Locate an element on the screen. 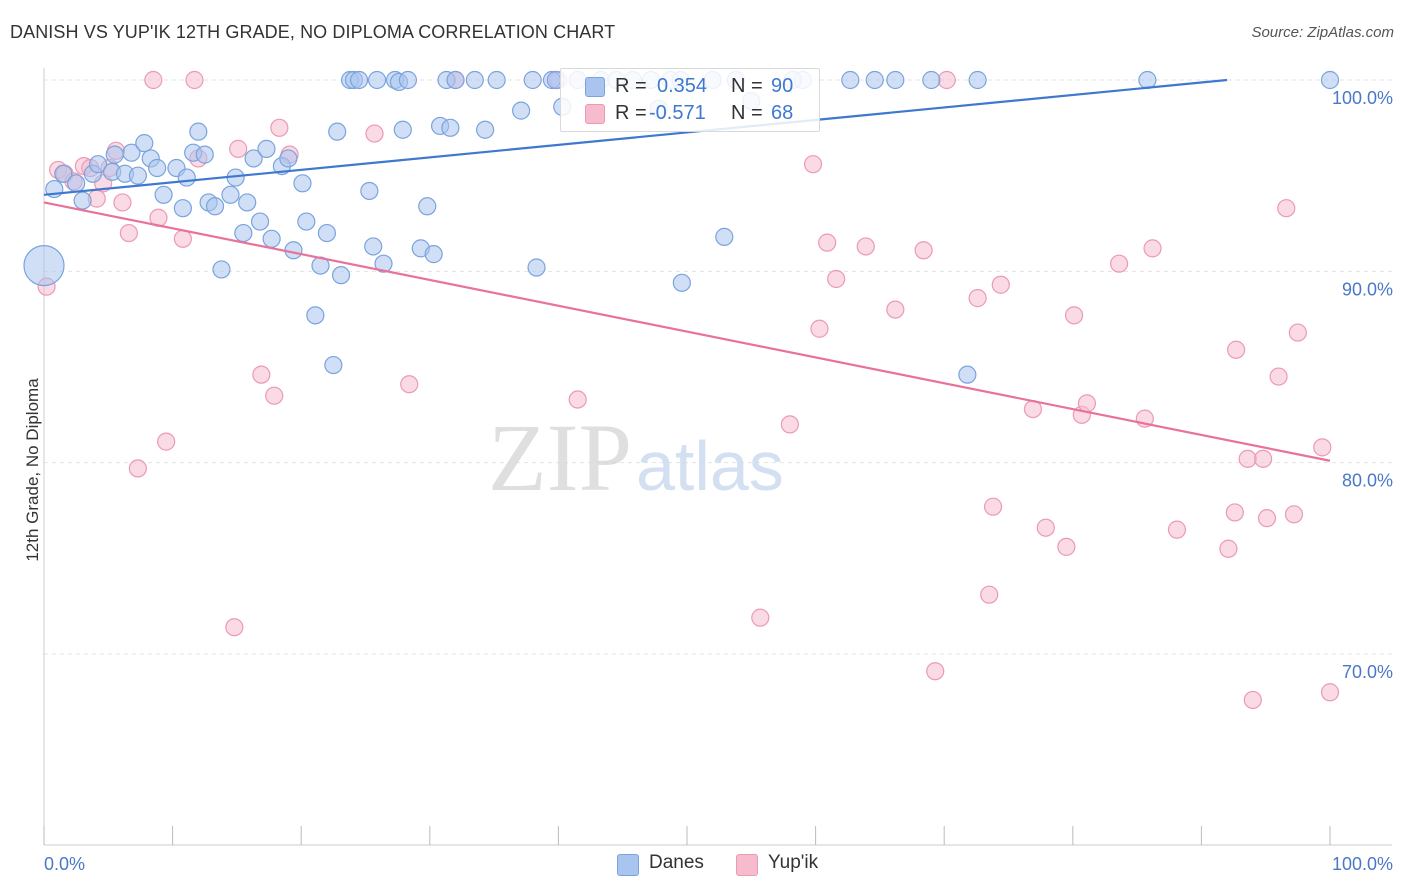 This screenshot has height=892, width=1406. legend-row-danes: R = 0.354 N = 90 is located at coordinates (690, 87).